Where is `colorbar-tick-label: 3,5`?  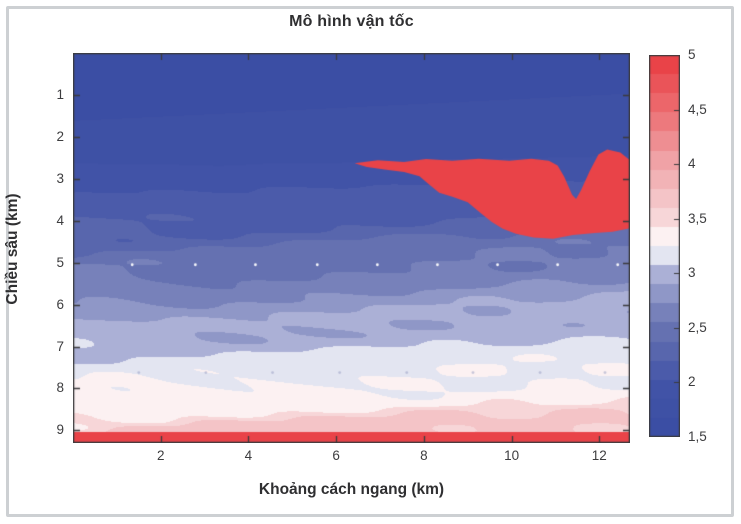 colorbar-tick-label: 3,5 is located at coordinates (697, 218).